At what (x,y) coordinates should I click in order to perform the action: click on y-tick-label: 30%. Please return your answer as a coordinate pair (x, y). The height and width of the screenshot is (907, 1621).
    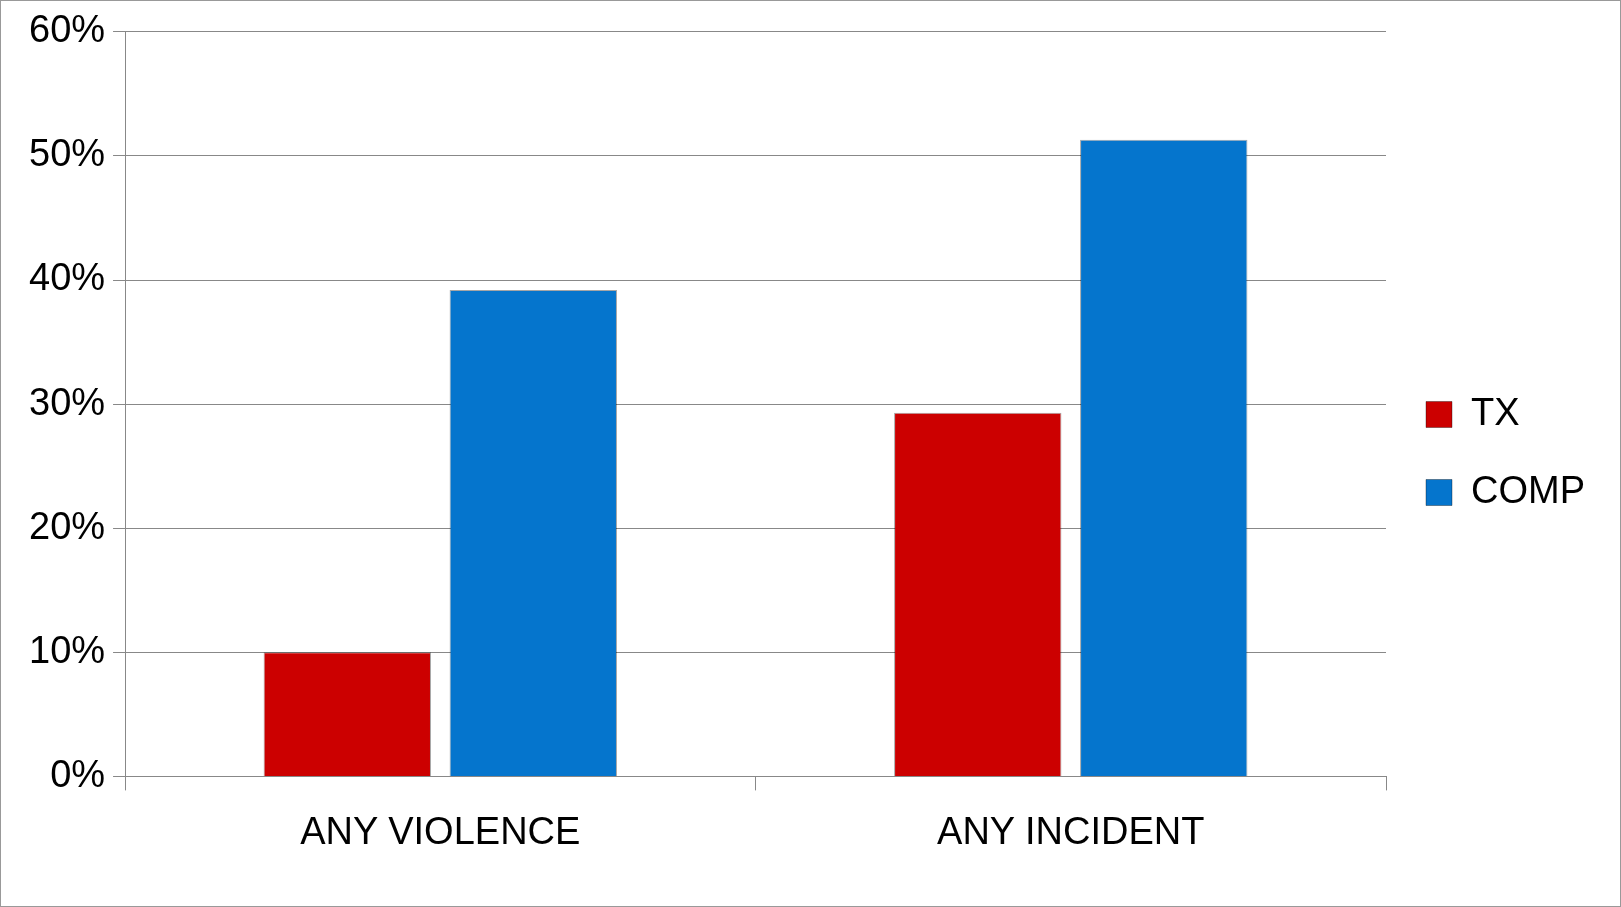
    Looking at the image, I should click on (67, 401).